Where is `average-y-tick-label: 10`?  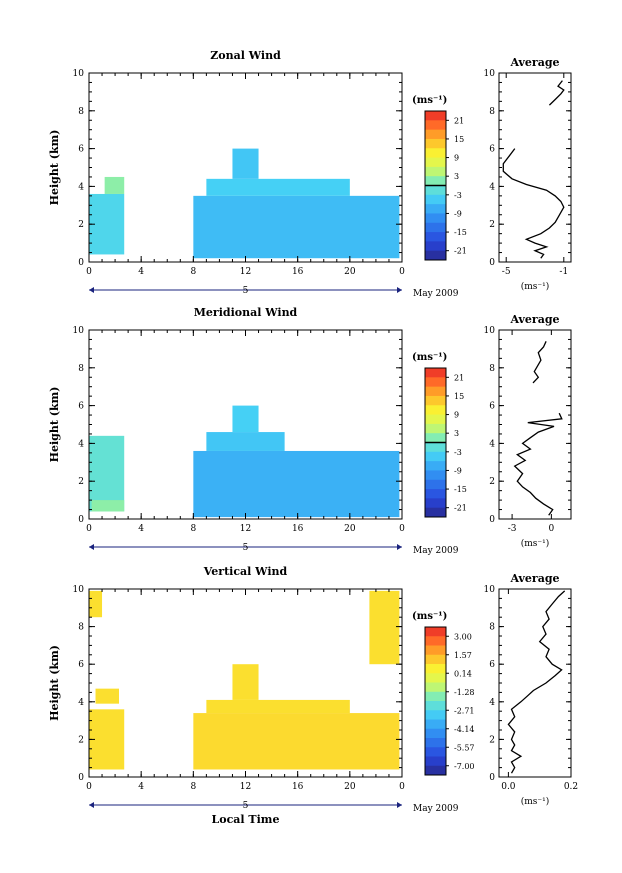
average-y-tick-label: 10 is located at coordinates (490, 590).